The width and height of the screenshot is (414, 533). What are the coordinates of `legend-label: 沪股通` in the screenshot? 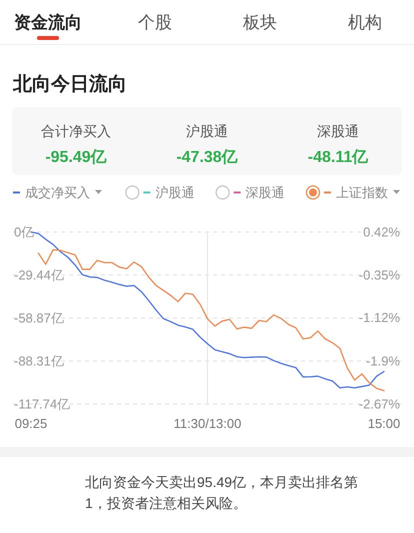 It's located at (174, 192).